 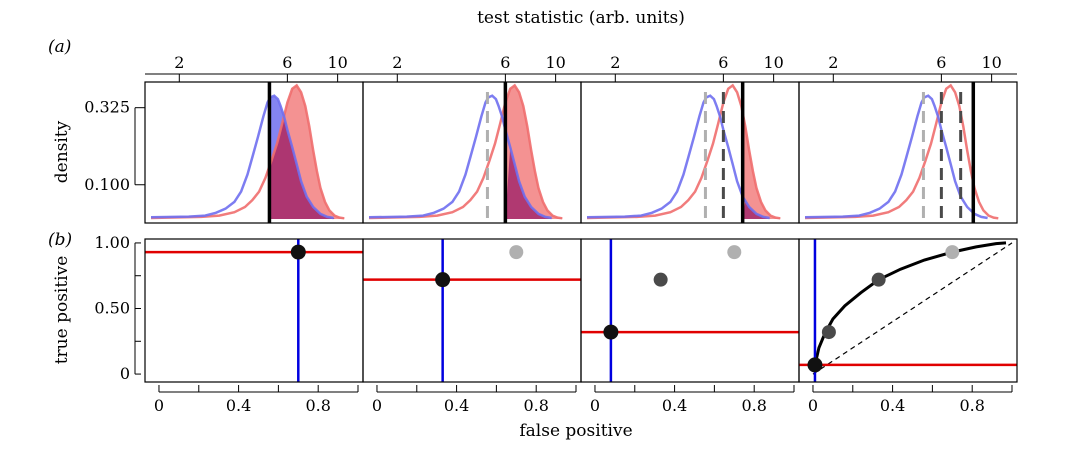 I want to click on density-tick-label: 0.100, so click(x=107, y=184).